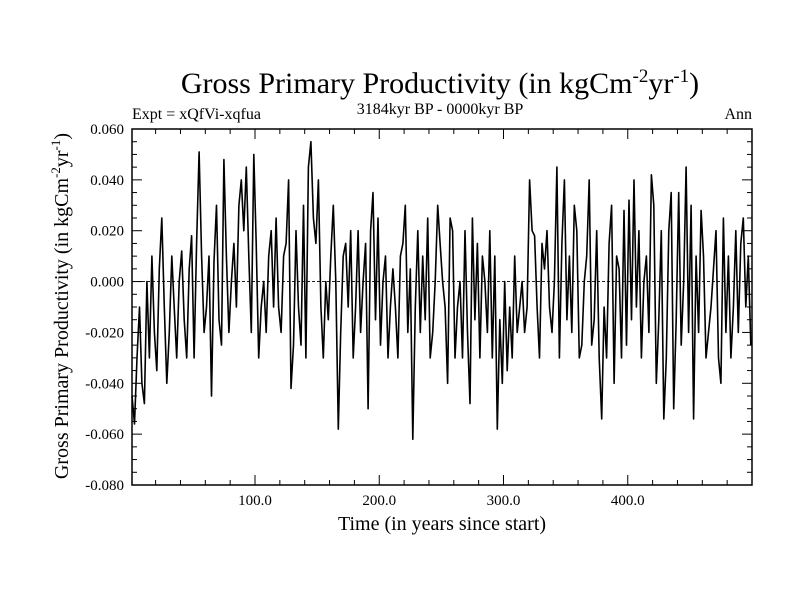  Describe the element at coordinates (104, 384) in the screenshot. I see `y-tick-label: -0.040` at that location.